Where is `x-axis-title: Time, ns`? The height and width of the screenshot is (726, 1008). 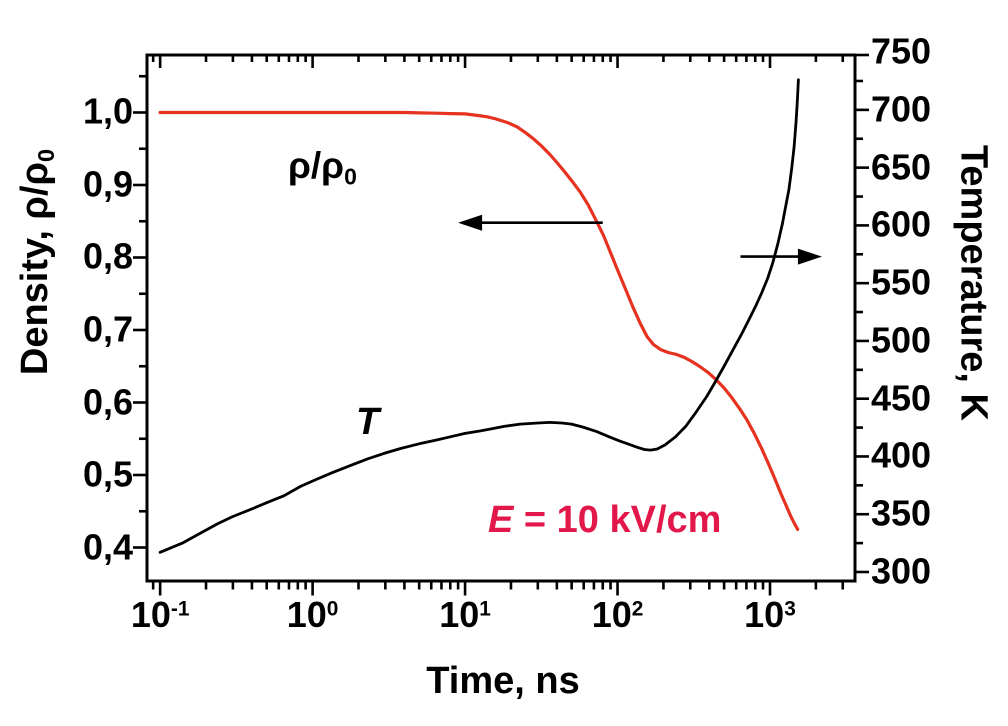
x-axis-title: Time, ns is located at coordinates (503, 681).